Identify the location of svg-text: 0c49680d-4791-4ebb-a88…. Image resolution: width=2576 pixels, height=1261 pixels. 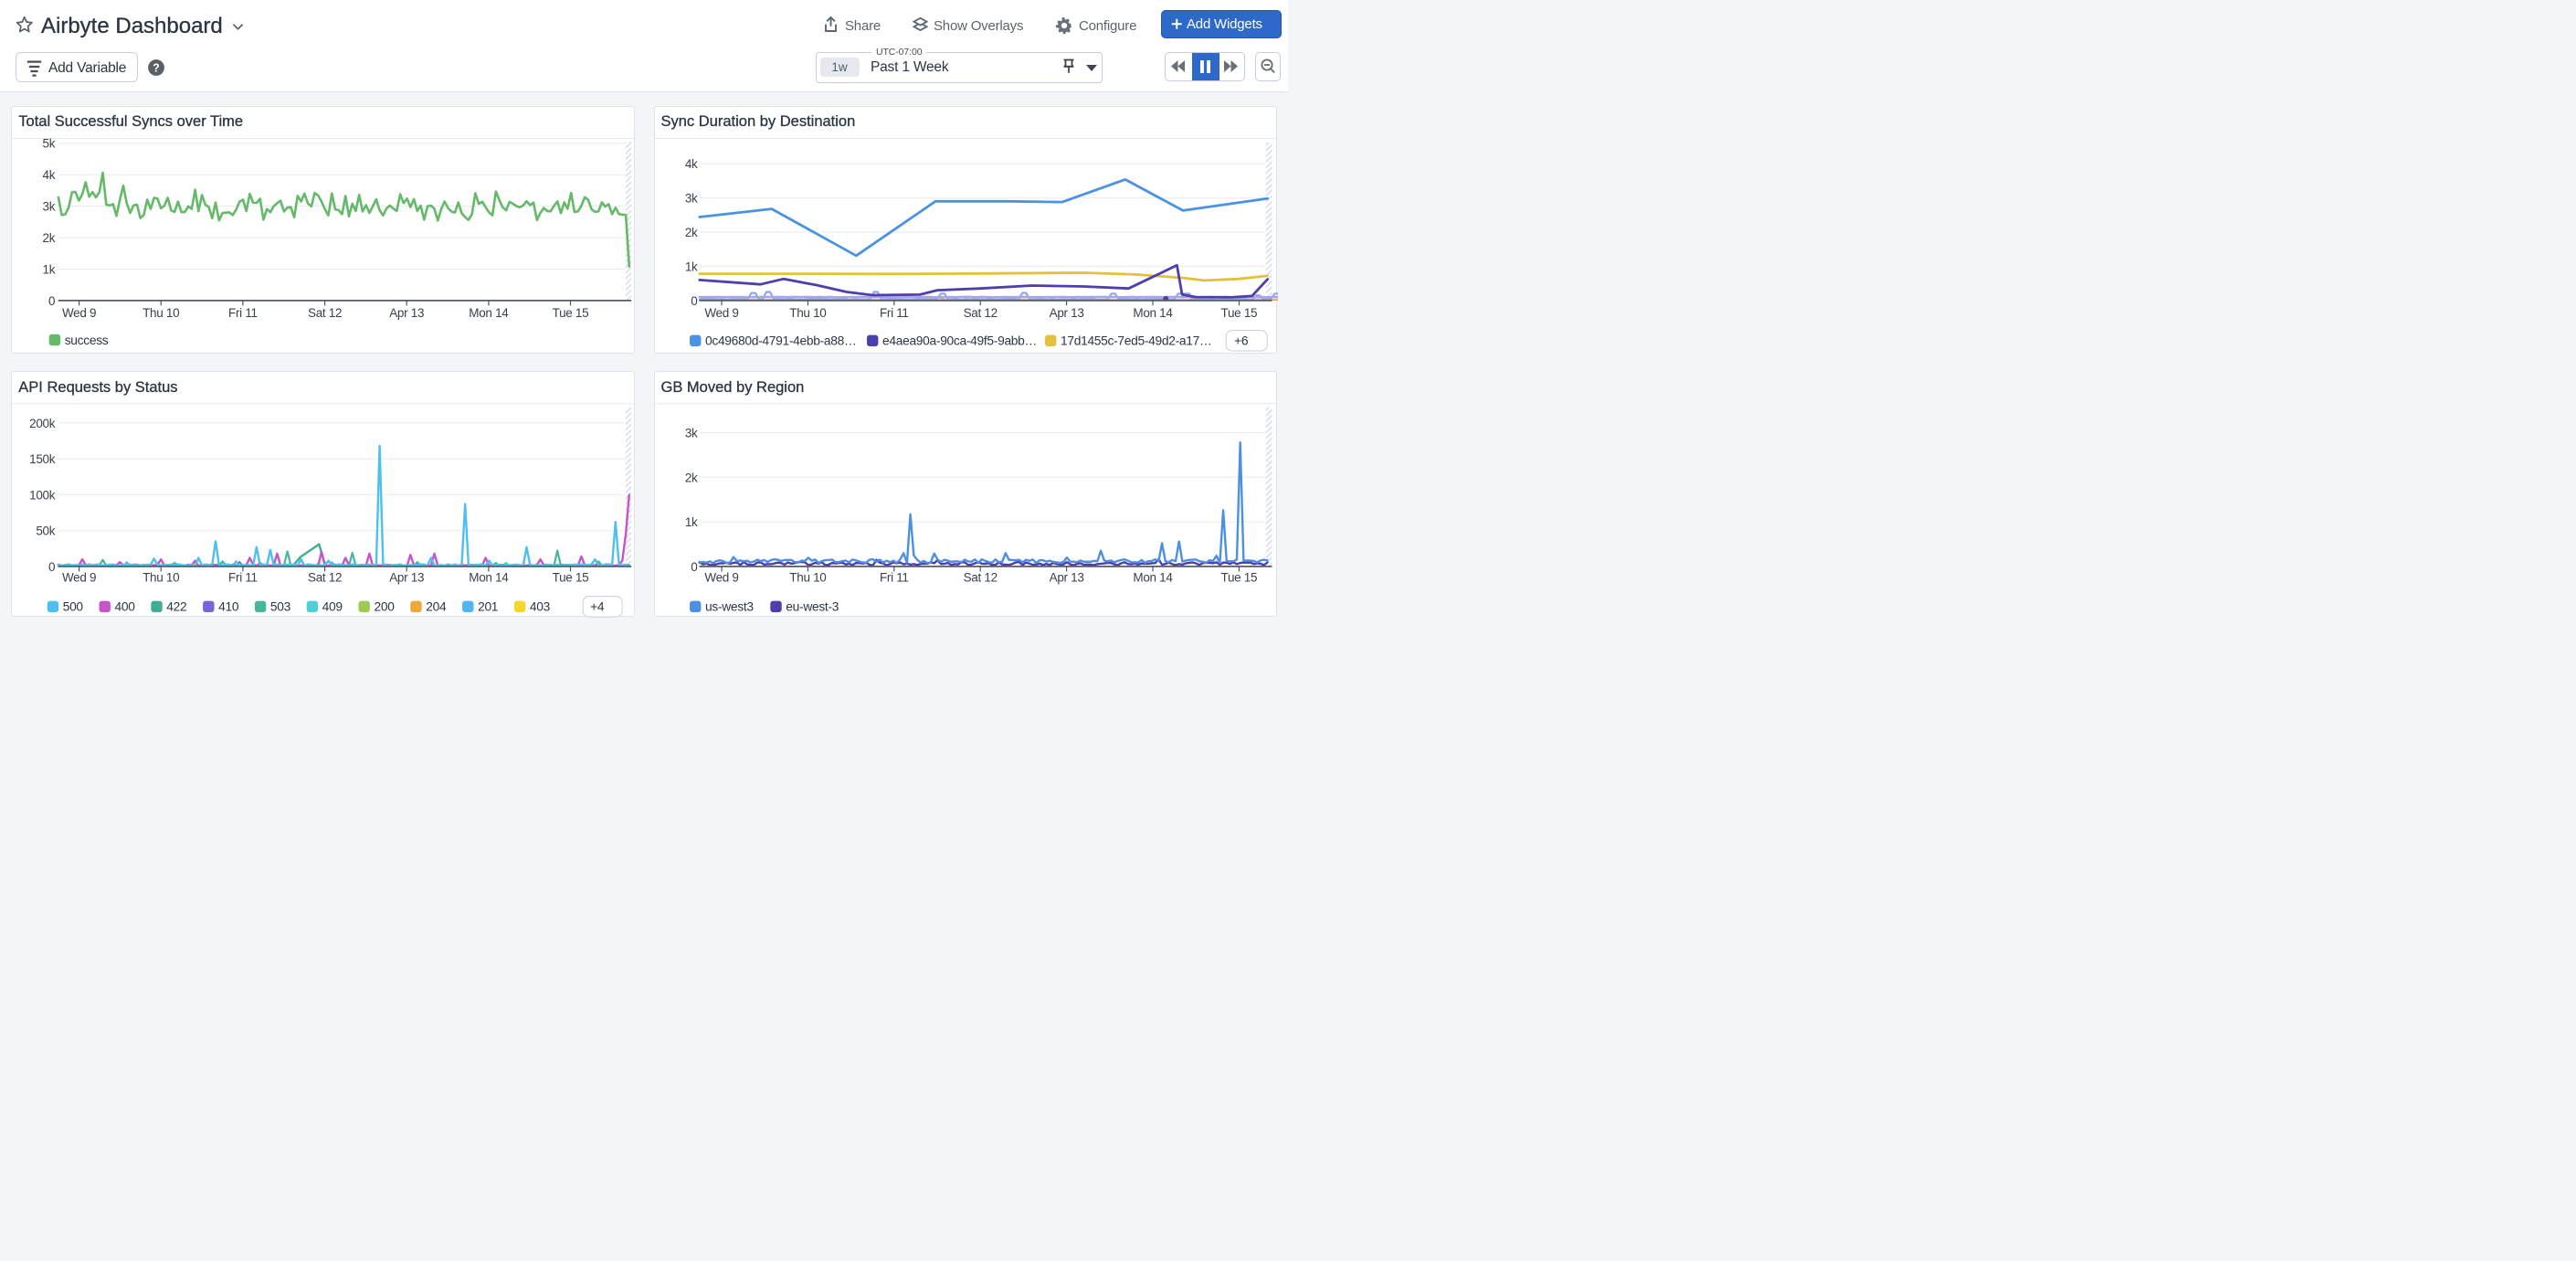
(781, 340).